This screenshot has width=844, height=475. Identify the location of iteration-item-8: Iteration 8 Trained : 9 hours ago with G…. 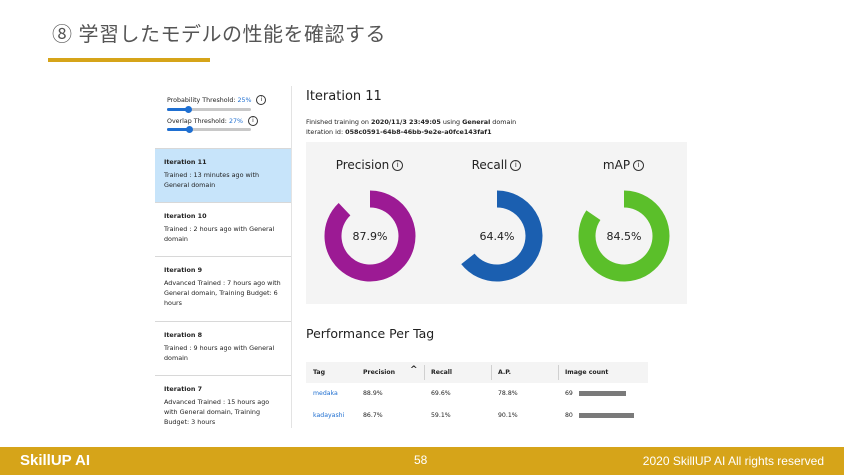
(223, 349).